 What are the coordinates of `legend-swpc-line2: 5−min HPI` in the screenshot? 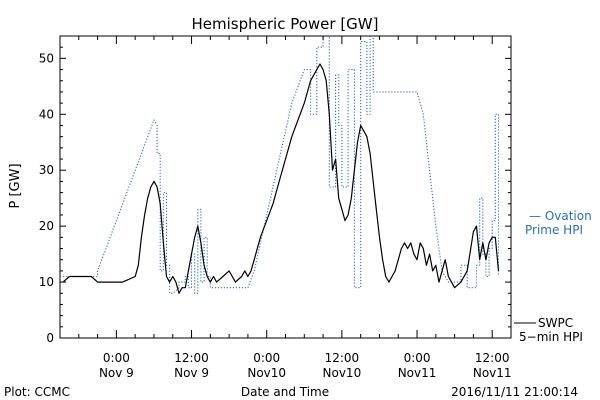 It's located at (551, 337).